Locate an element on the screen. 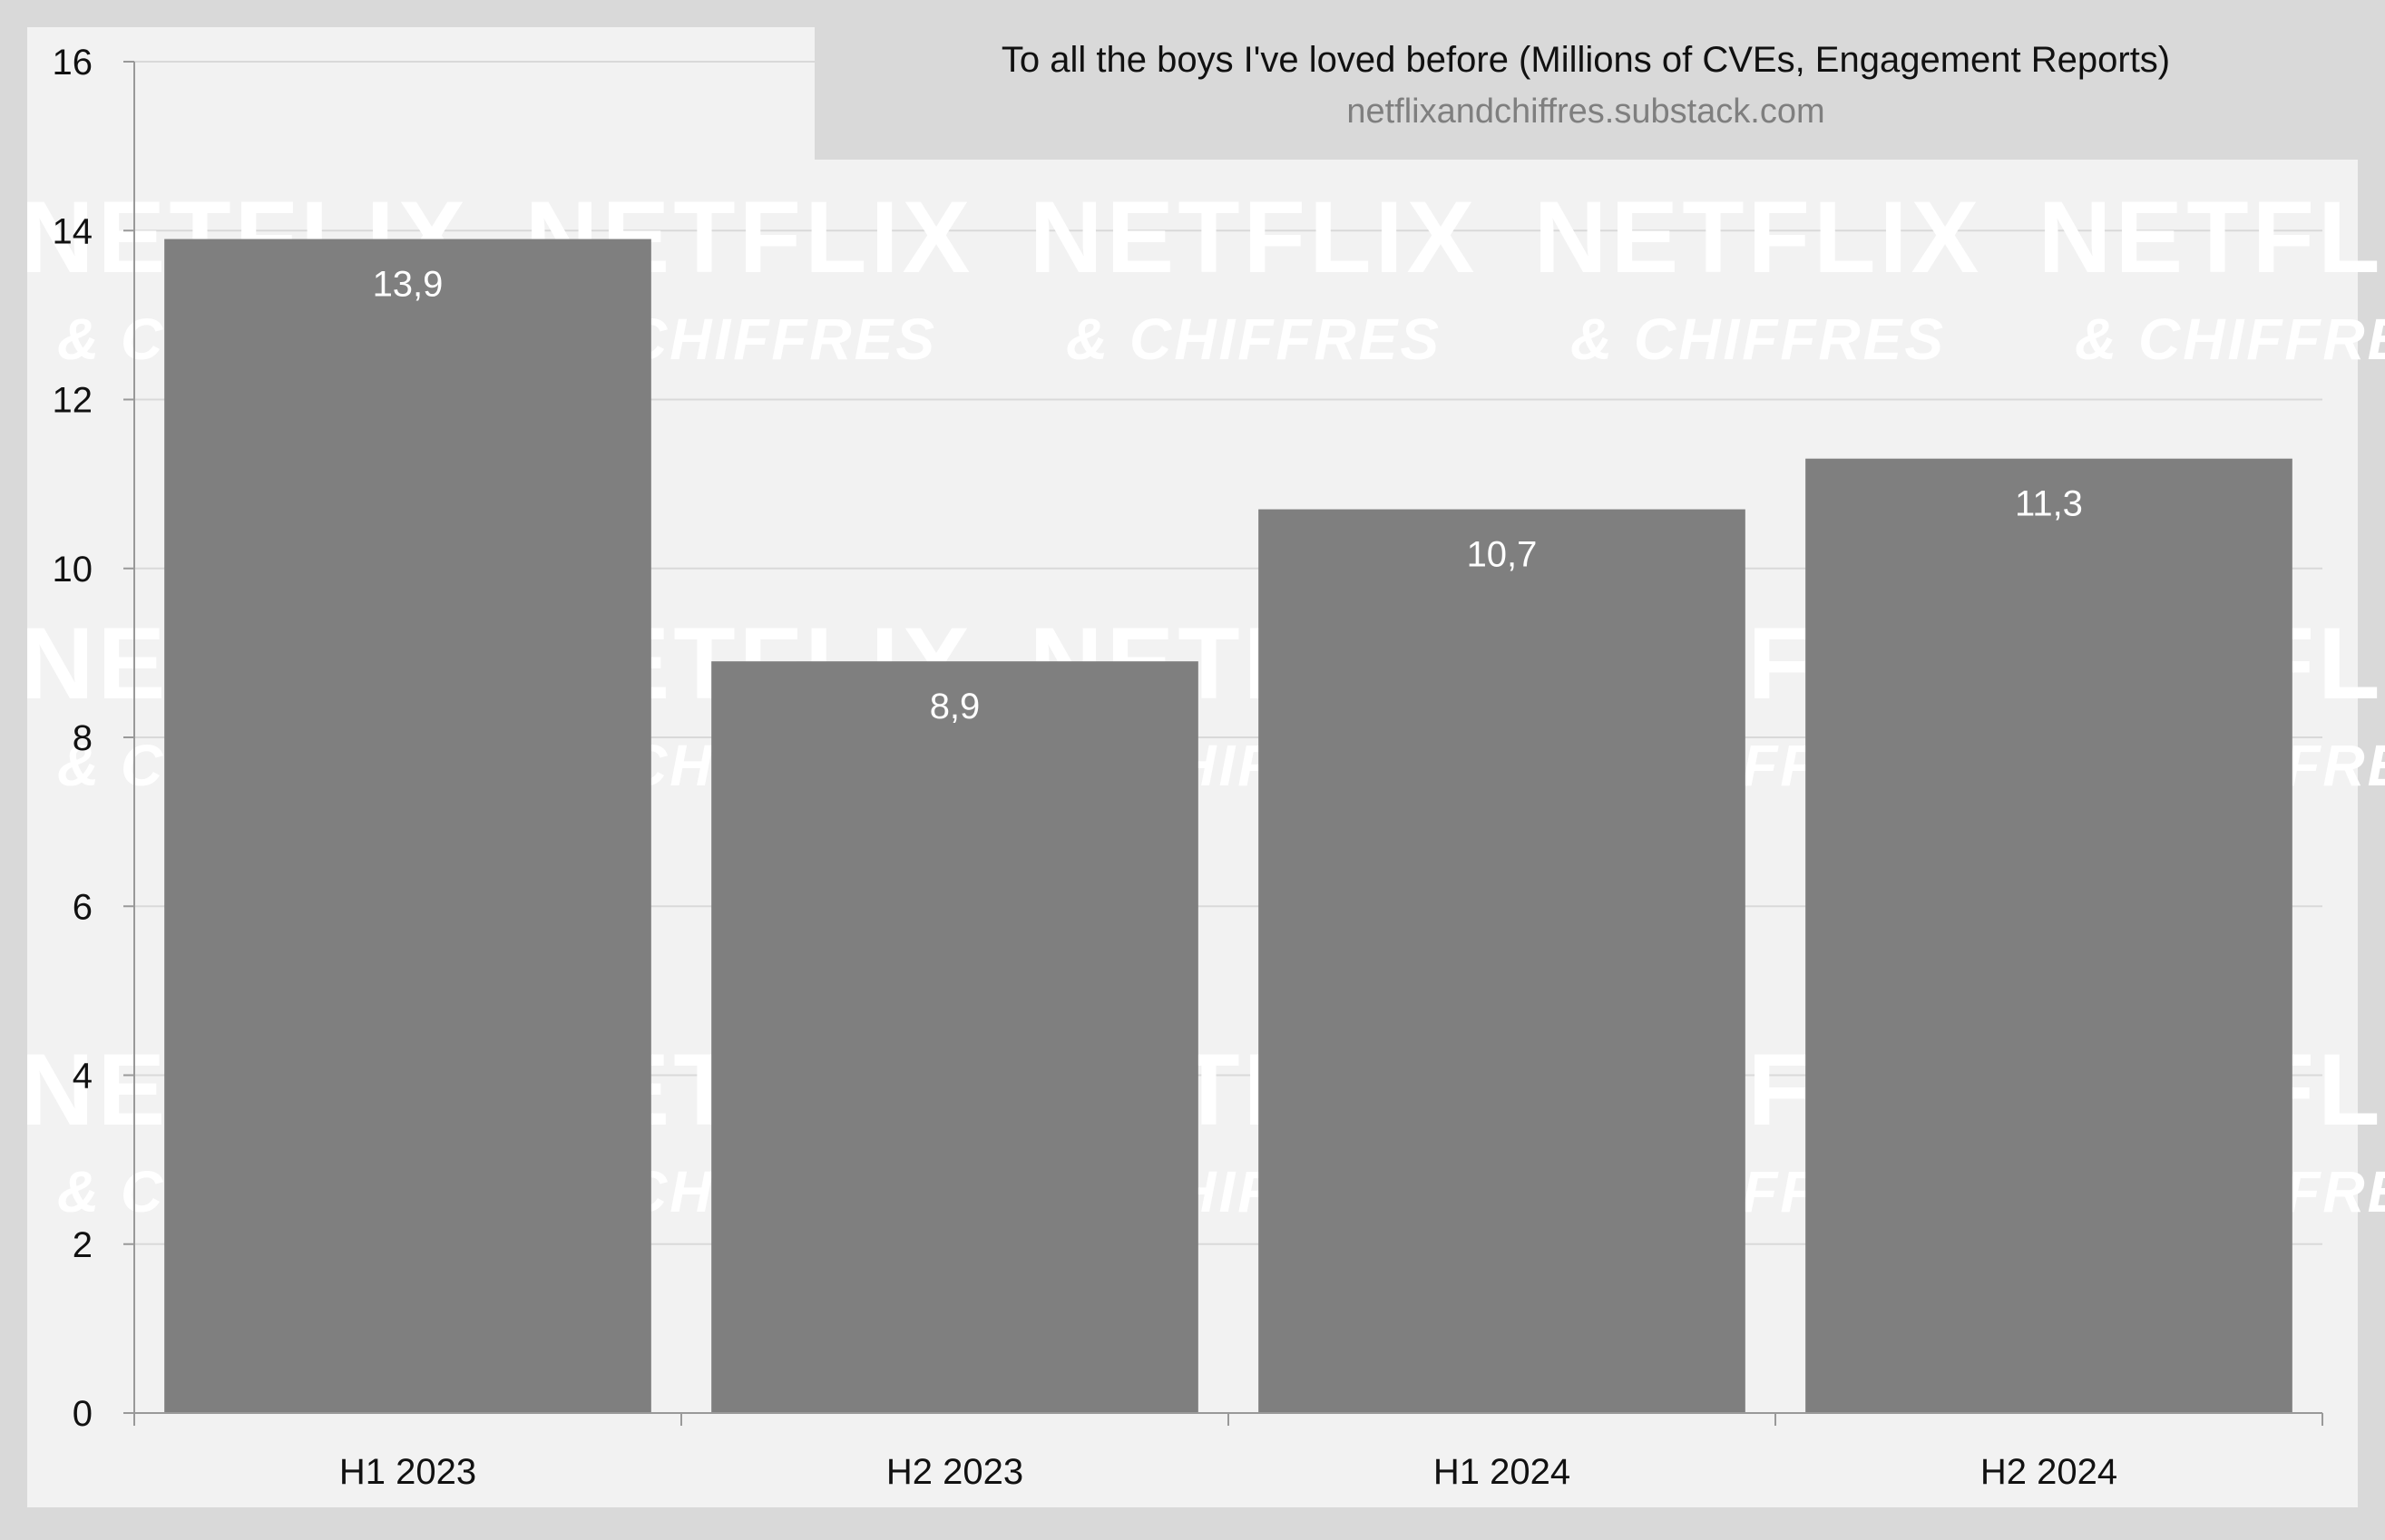 Image resolution: width=2385 pixels, height=1540 pixels. y-tick-label: 0 is located at coordinates (83, 1414).